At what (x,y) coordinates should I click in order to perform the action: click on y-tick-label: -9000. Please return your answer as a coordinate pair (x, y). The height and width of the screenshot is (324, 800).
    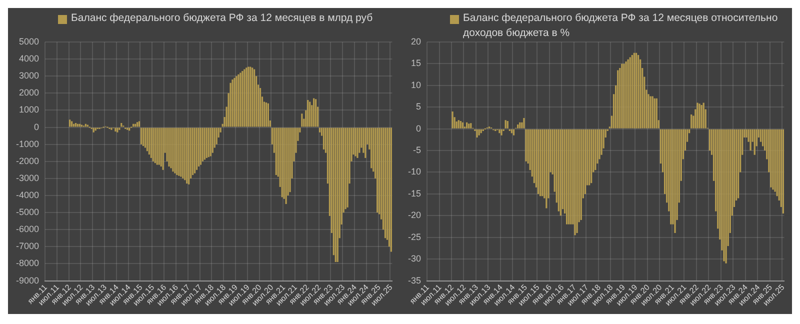
    Looking at the image, I should click on (28, 280).